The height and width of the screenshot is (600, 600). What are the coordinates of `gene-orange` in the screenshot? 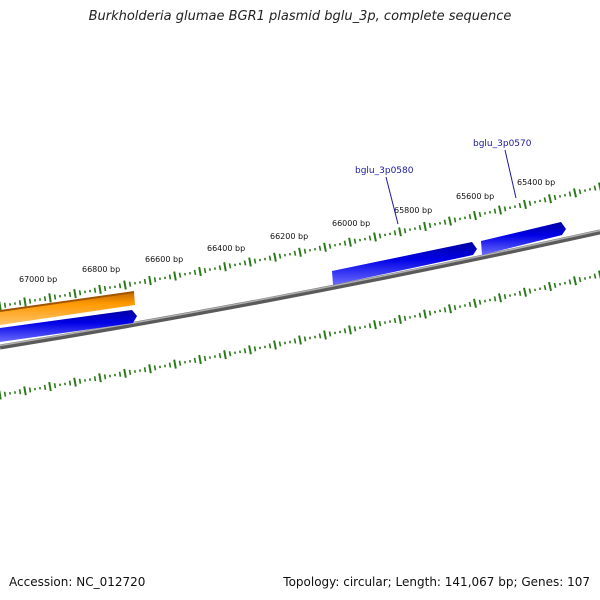 It's located at (67, 308).